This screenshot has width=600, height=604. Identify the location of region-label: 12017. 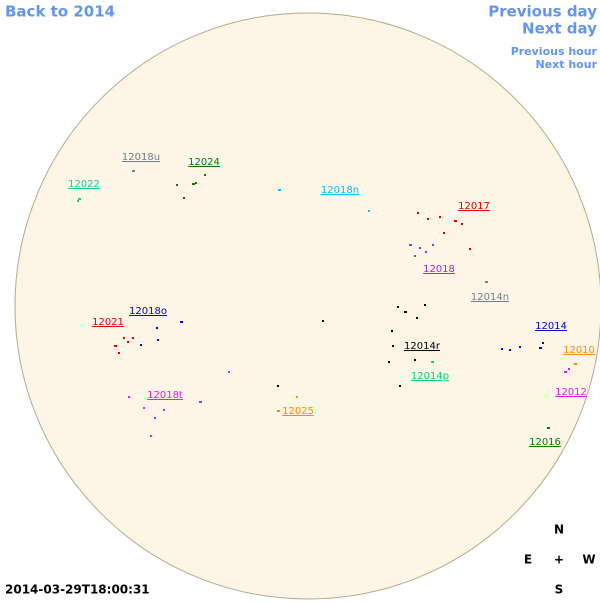
(474, 206).